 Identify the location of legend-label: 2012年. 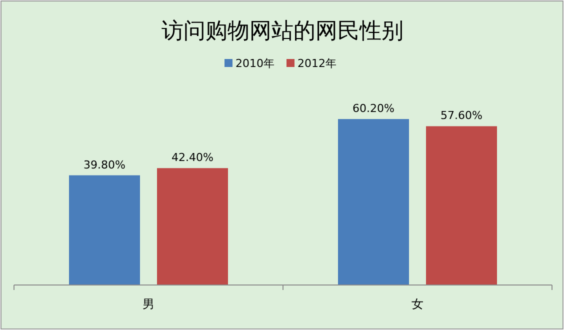
(317, 63).